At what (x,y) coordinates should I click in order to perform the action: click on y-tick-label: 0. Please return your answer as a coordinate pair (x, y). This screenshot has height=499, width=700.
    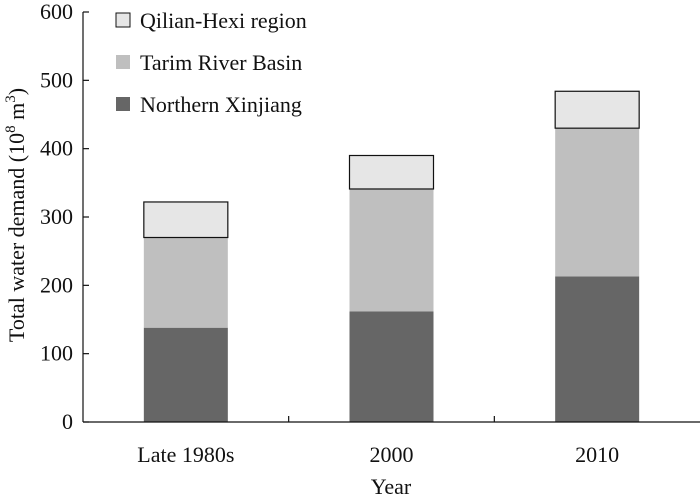
    Looking at the image, I should click on (67, 421).